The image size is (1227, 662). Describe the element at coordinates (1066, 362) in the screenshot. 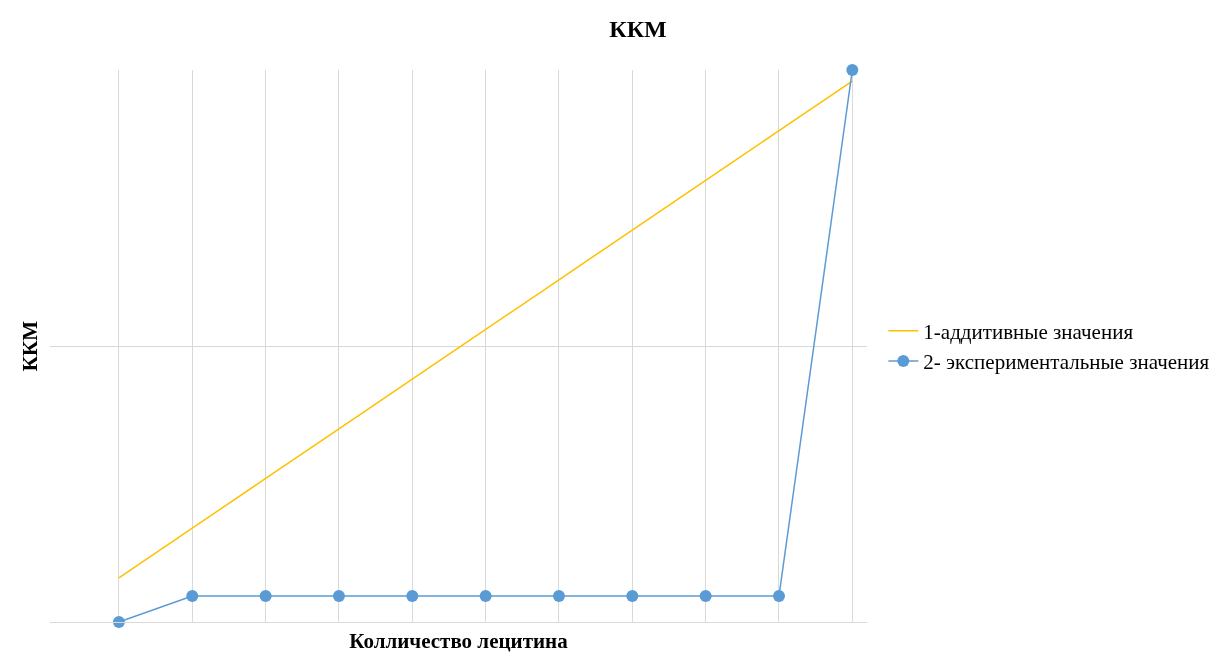

I see `legend-label: 2- экспериментальные значения` at that location.